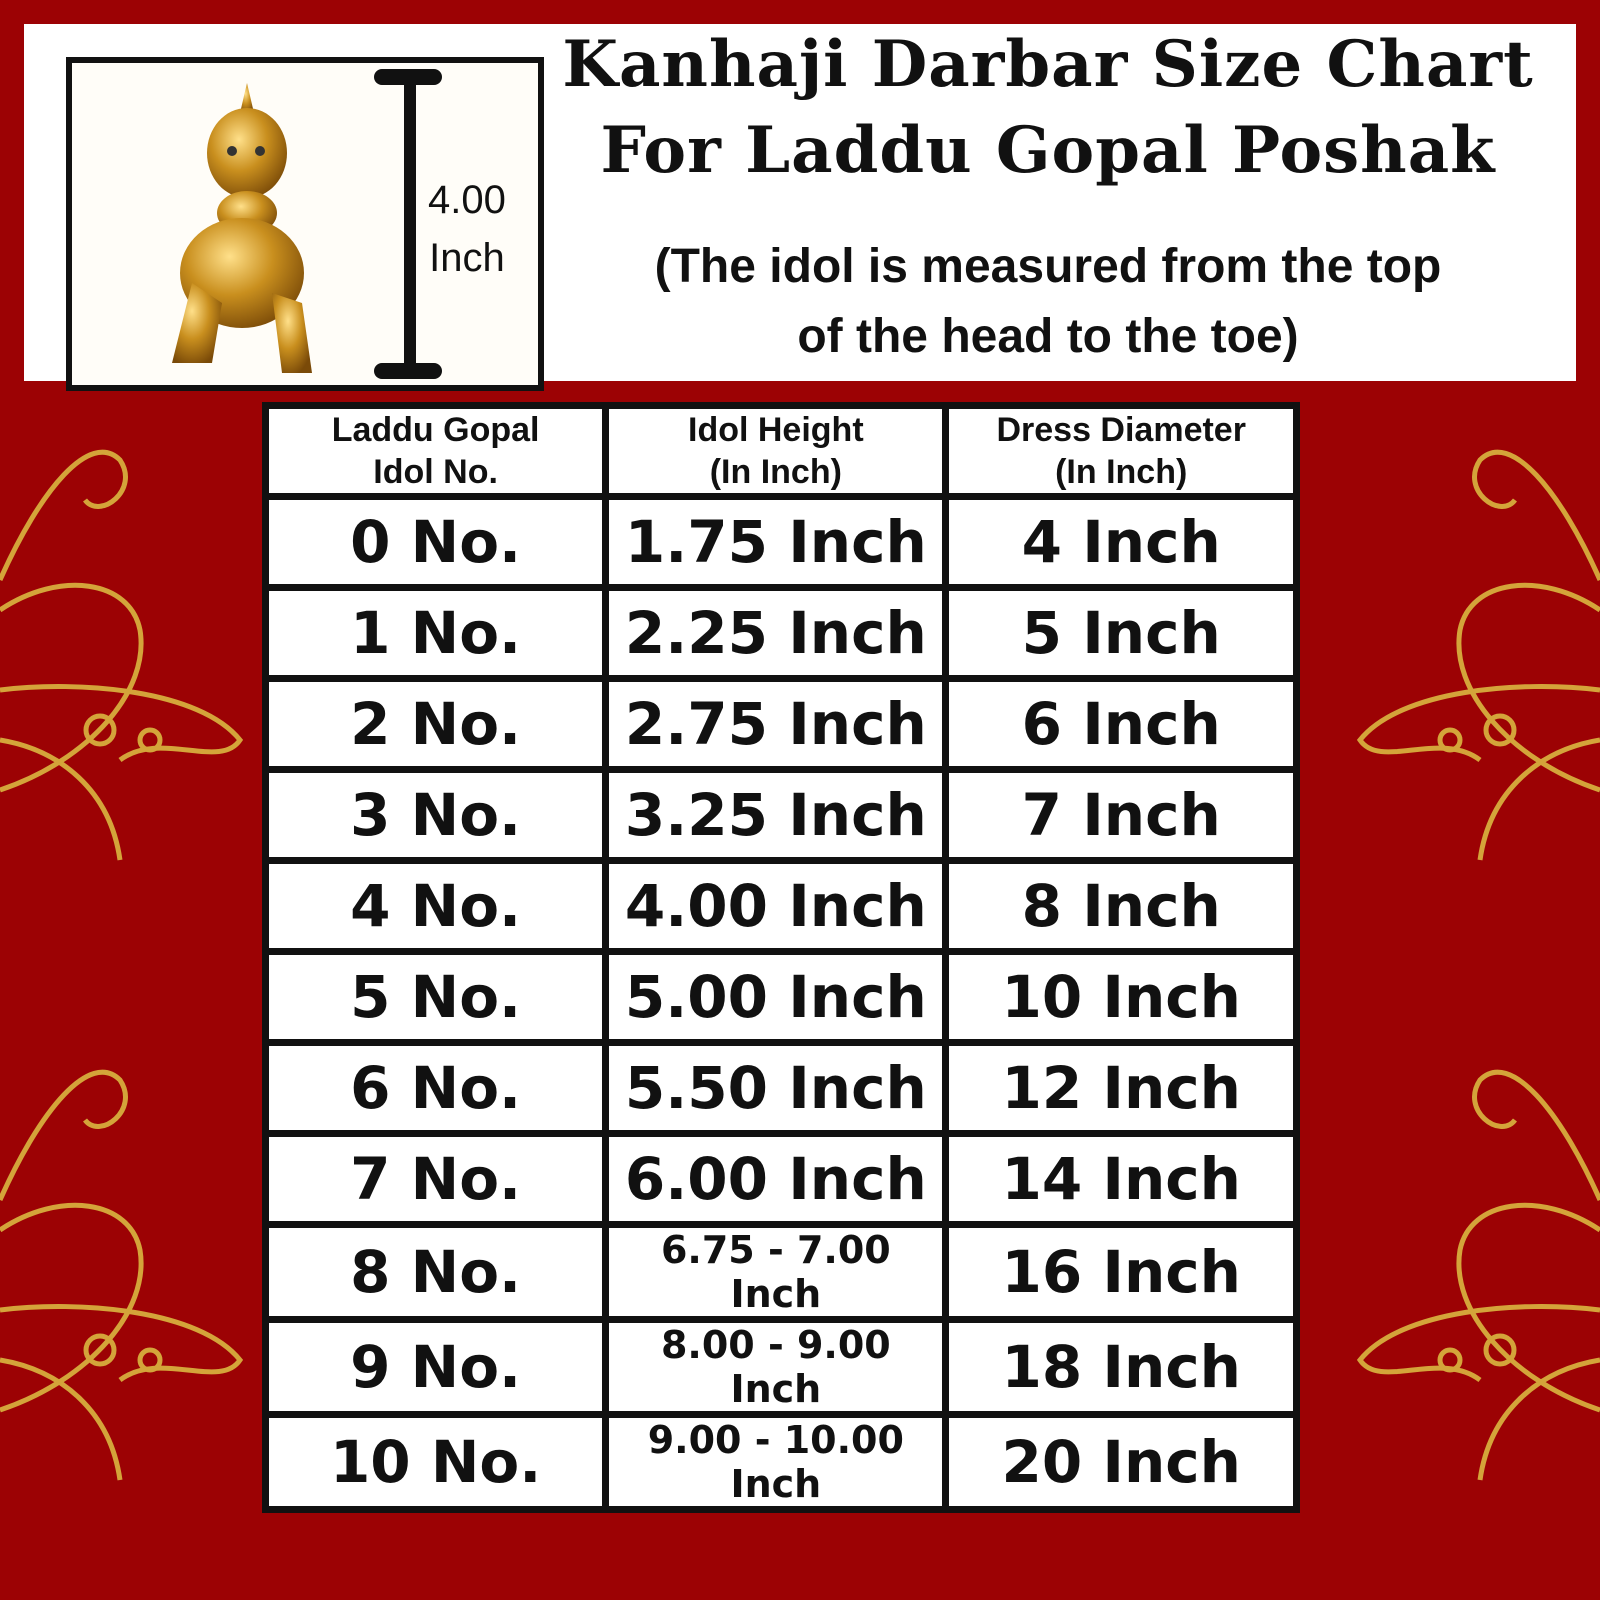  I want to click on dress-diameter-cell: 8 Inch, so click(1121, 906).